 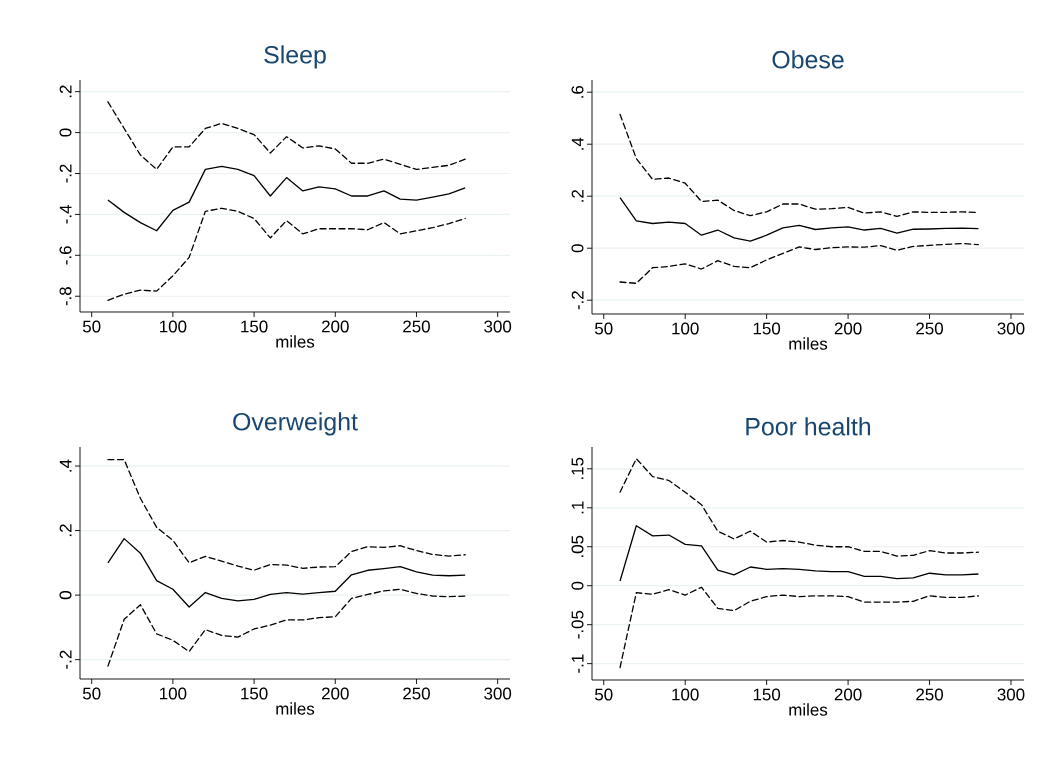 What do you see at coordinates (808, 426) in the screenshot?
I see `chart-title: Poor health` at bounding box center [808, 426].